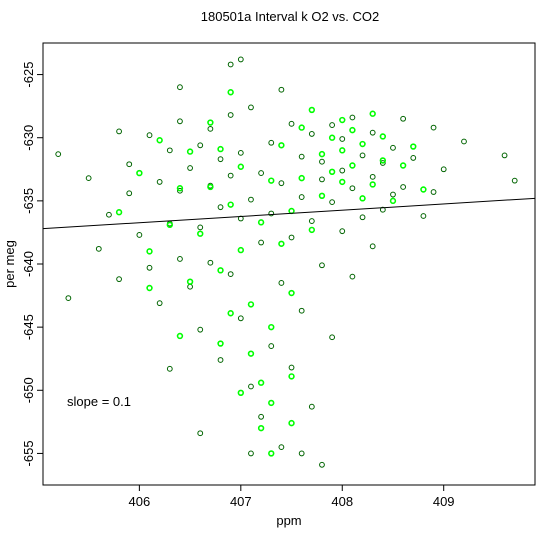  I want to click on chart-title: 180501a Interval k O2 vs. CO2, so click(290, 16).